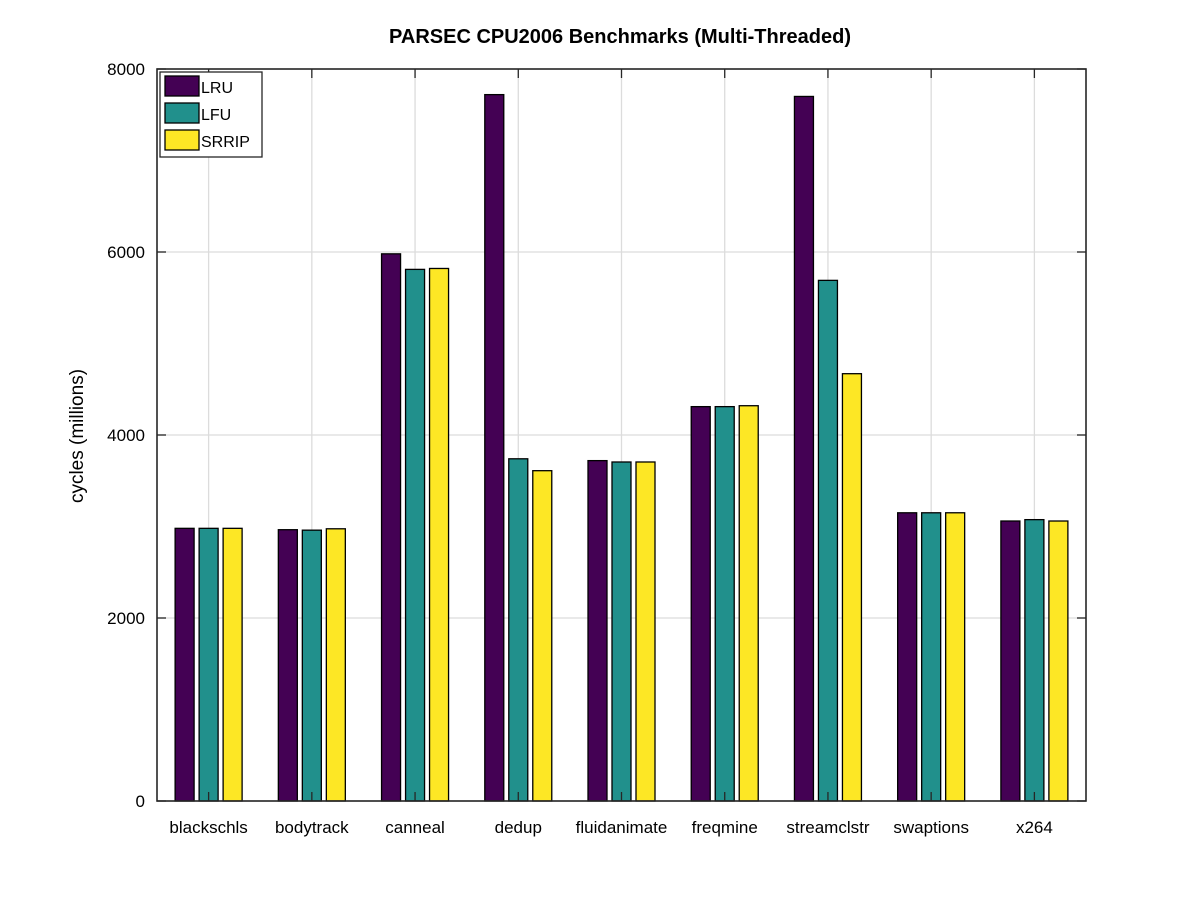 This screenshot has width=1200, height=905. Describe the element at coordinates (955, 657) in the screenshot. I see `bar-srrip-swaptions` at that location.